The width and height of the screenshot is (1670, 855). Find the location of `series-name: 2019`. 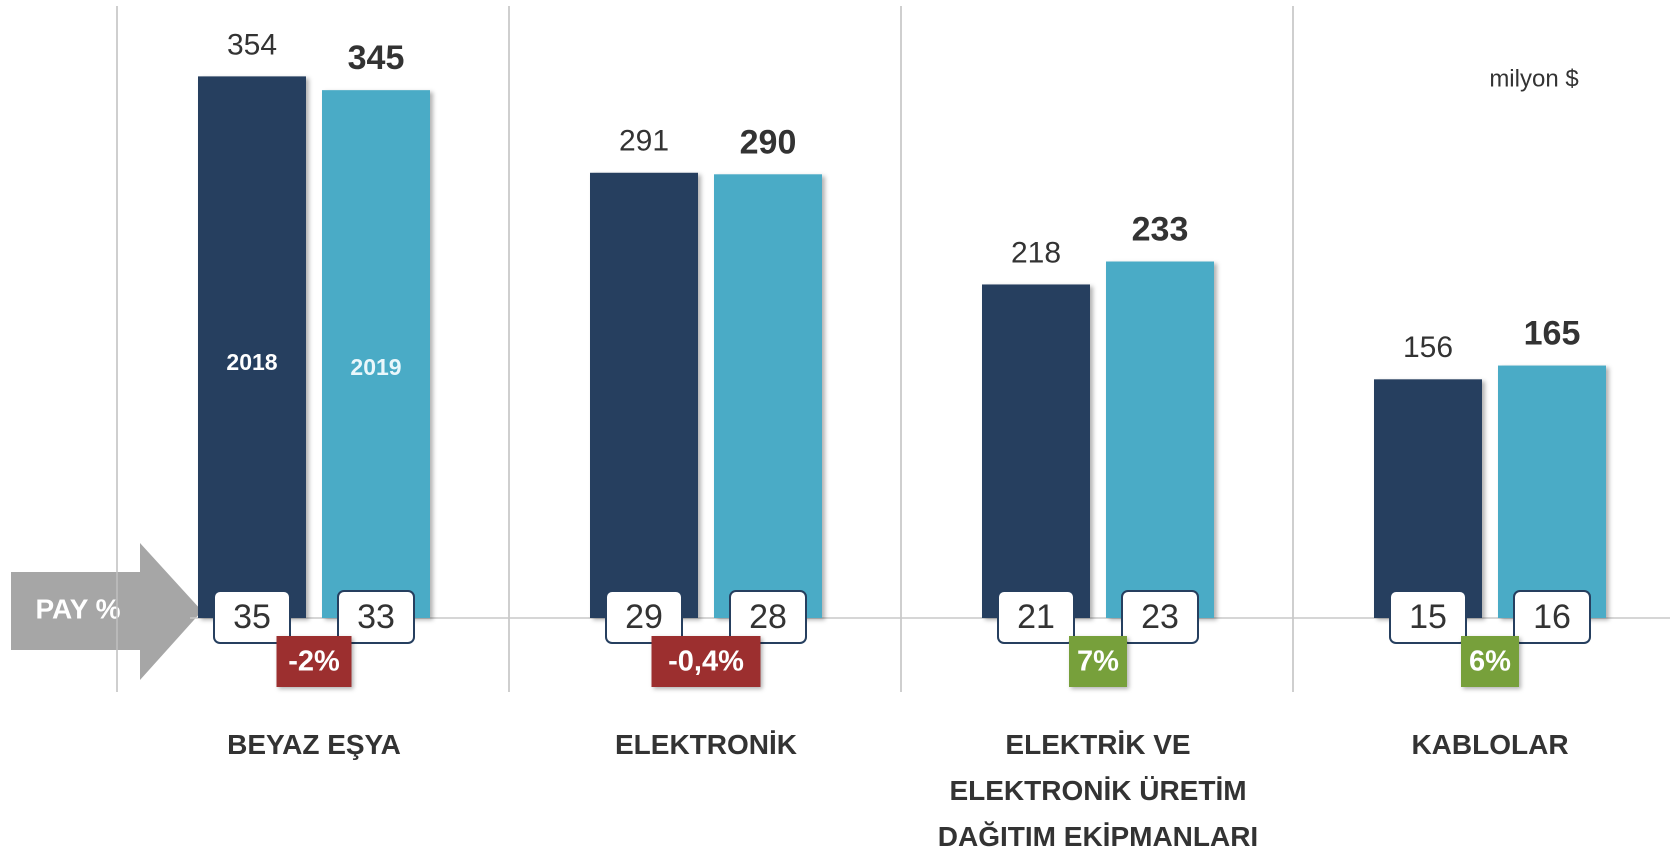

series-name: 2019 is located at coordinates (375, 367).